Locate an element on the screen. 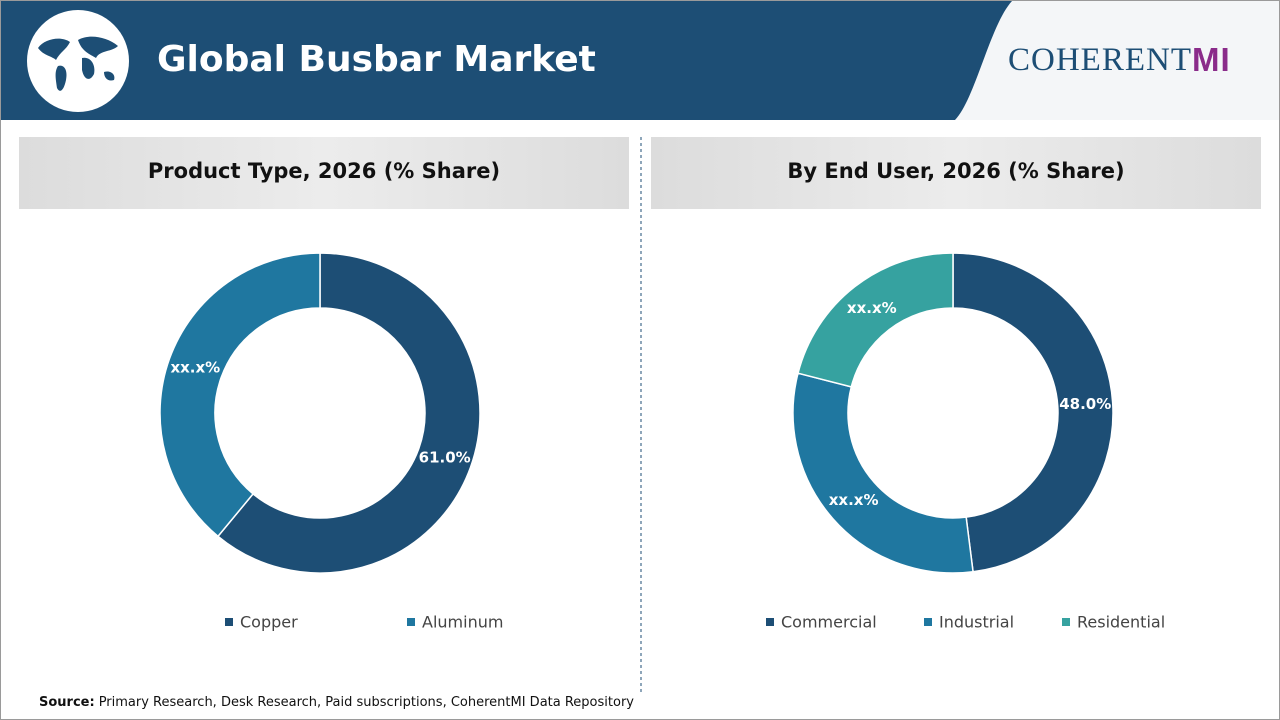  chart-title: By End User, 2026 (% Share) is located at coordinates (955, 171).